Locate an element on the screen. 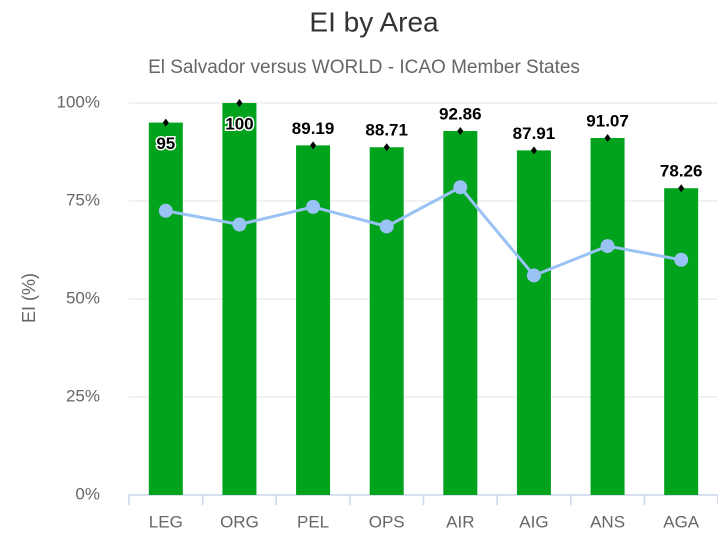 The width and height of the screenshot is (718, 533). x-tick-label: LEG is located at coordinates (166, 521).